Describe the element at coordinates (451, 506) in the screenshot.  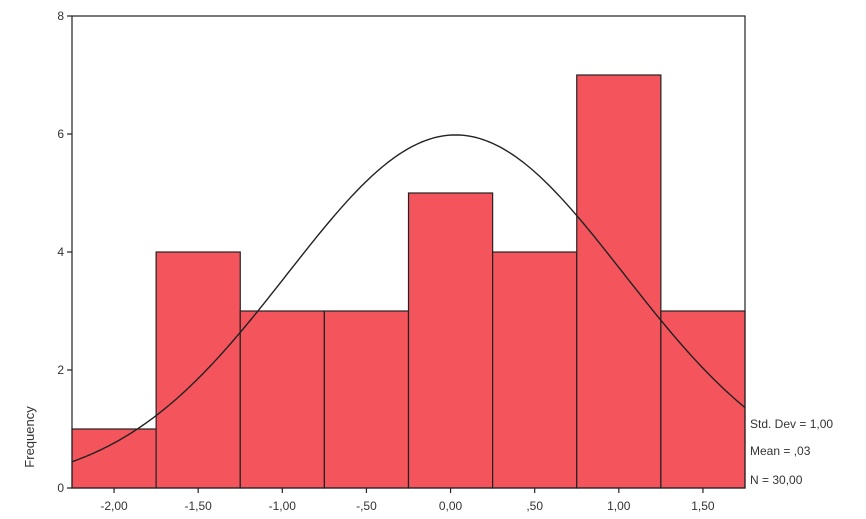
I see `x-tick-label-4: 0,00` at that location.